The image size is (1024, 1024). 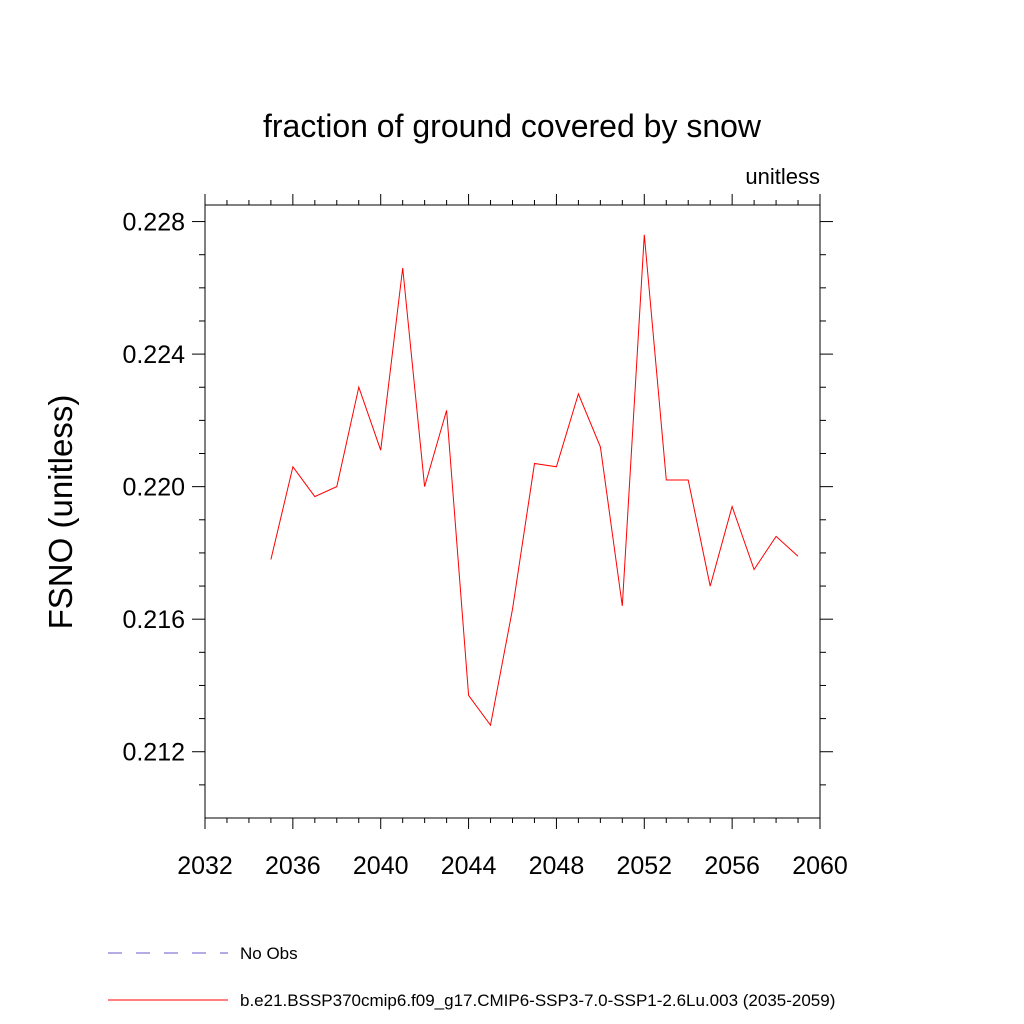 What do you see at coordinates (557, 866) in the screenshot?
I see `x-tick-label: 2048` at bounding box center [557, 866].